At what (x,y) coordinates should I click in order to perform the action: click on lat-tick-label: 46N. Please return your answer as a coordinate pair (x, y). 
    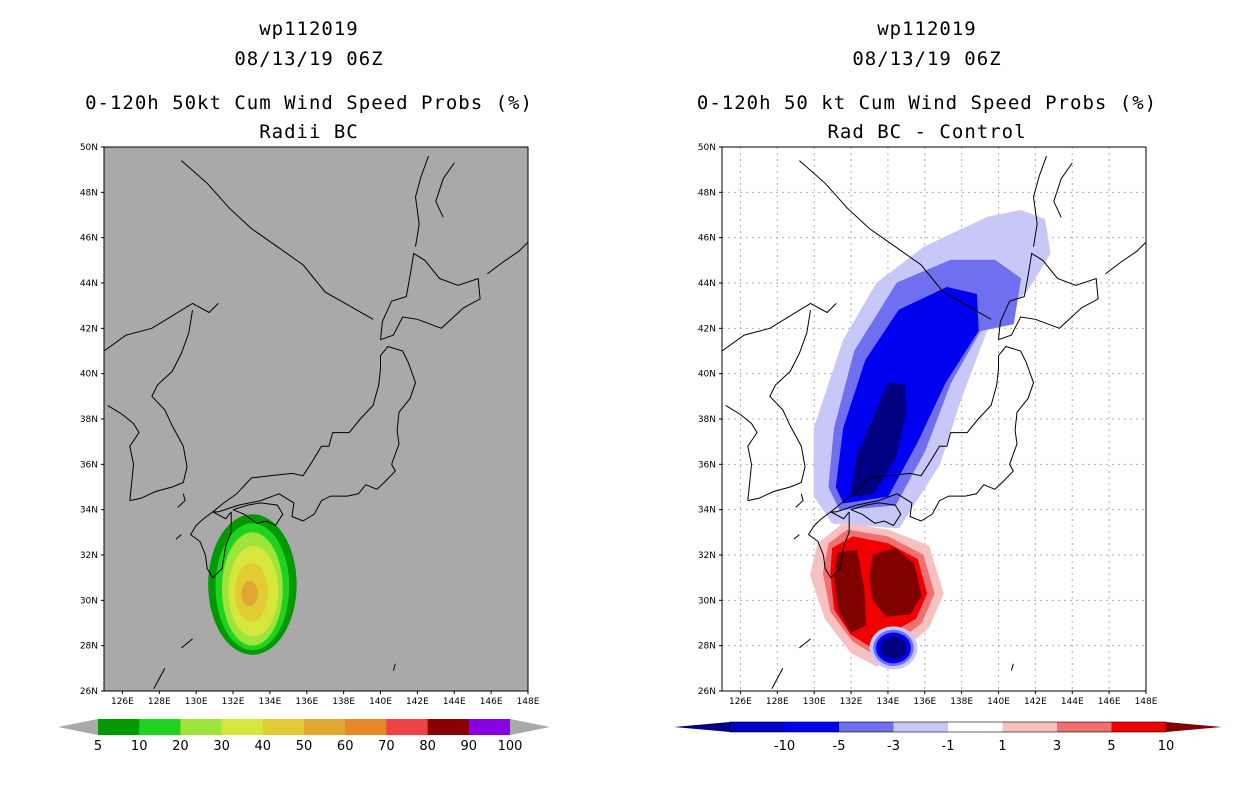
    Looking at the image, I should click on (89, 239).